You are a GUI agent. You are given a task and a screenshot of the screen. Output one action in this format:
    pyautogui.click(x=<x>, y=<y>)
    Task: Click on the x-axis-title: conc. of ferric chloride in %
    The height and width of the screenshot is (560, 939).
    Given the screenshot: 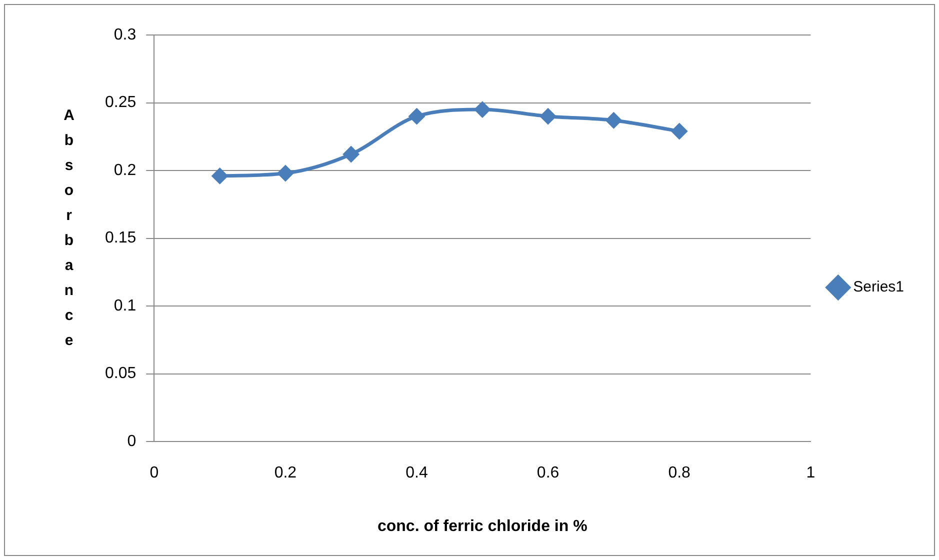 What is the action you would take?
    pyautogui.click(x=482, y=526)
    